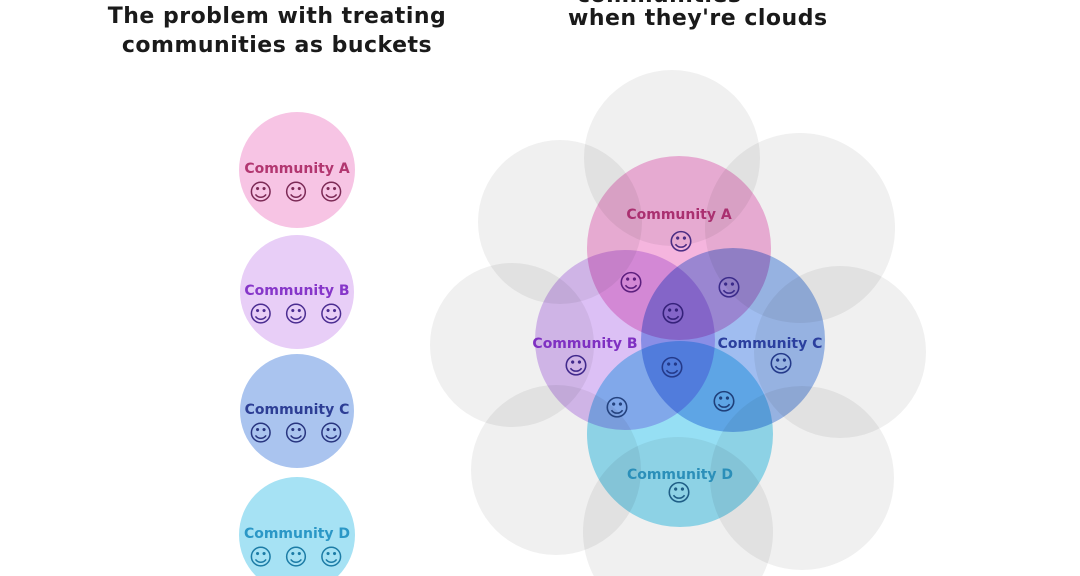 This screenshot has height=576, width=1080. I want to click on community-label: Community D, so click(297, 534).